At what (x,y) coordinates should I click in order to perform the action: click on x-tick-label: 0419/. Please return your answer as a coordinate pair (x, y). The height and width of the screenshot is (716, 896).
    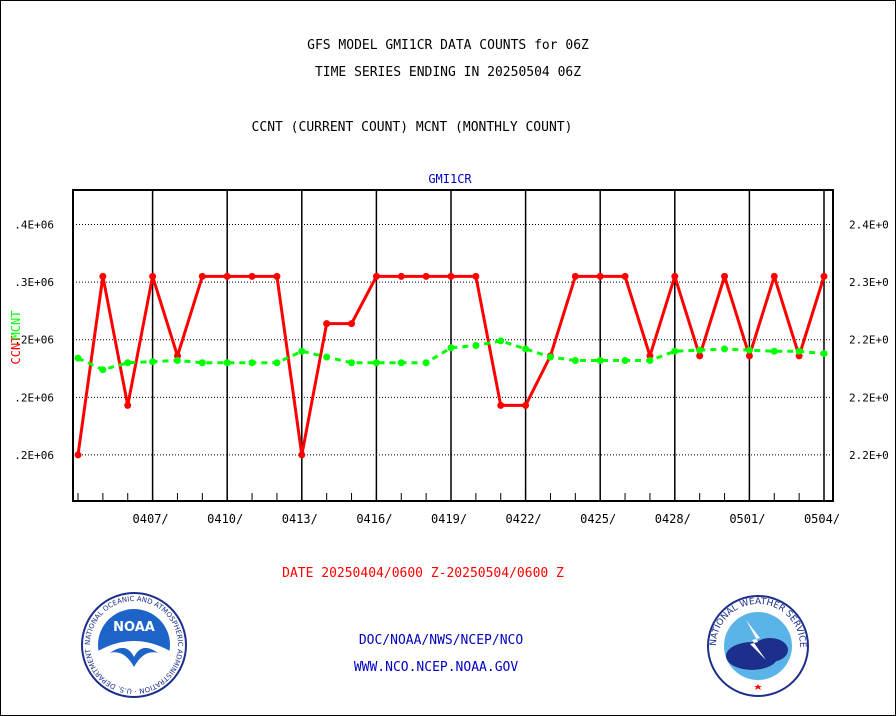
    Looking at the image, I should click on (449, 519).